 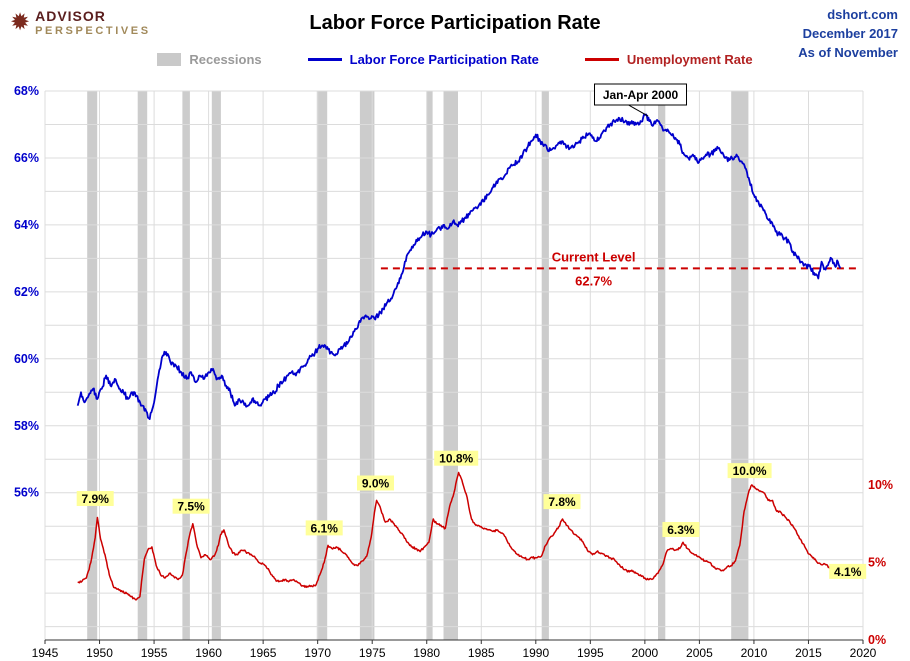 What do you see at coordinates (689, 59) in the screenshot?
I see `legend-label-unemployment: Unemployment Rate` at bounding box center [689, 59].